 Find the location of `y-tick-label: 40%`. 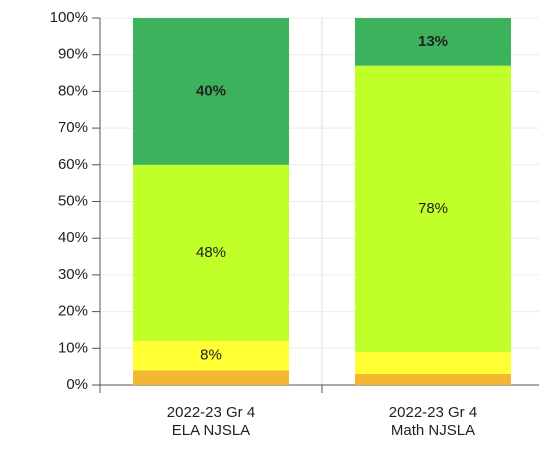

y-tick-label: 40% is located at coordinates (73, 237).